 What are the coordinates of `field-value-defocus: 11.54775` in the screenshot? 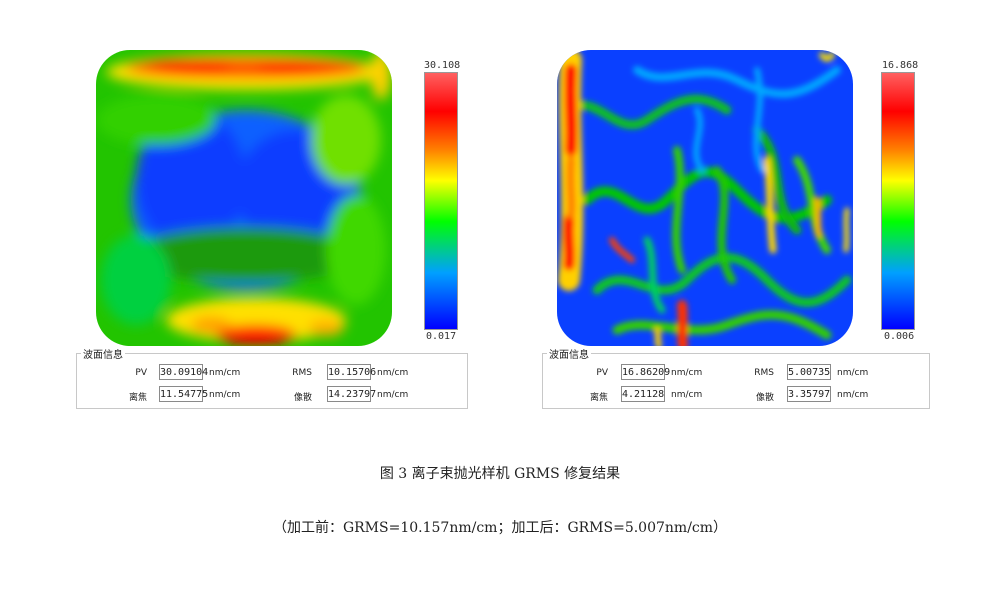 It's located at (183, 394).